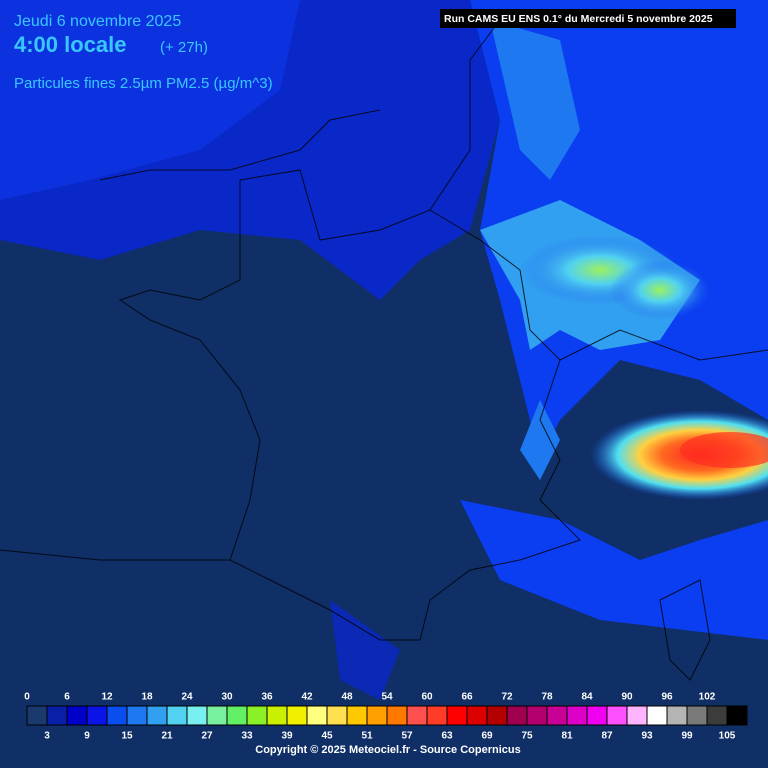 This screenshot has height=768, width=768. Describe the element at coordinates (167, 736) in the screenshot. I see `legend-label: 21` at that location.